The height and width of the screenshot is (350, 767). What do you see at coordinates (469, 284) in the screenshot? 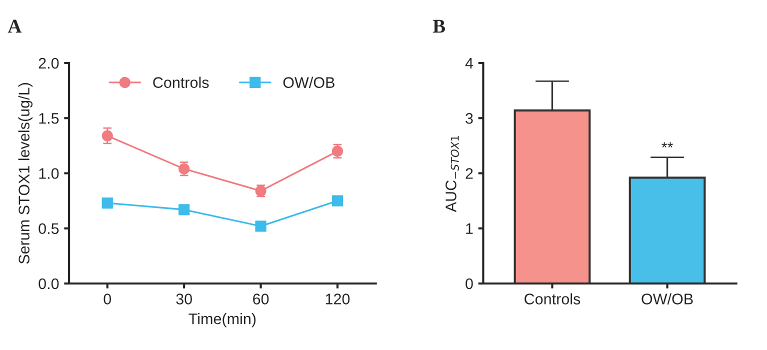
I see `y-tick-label: 0` at bounding box center [469, 284].